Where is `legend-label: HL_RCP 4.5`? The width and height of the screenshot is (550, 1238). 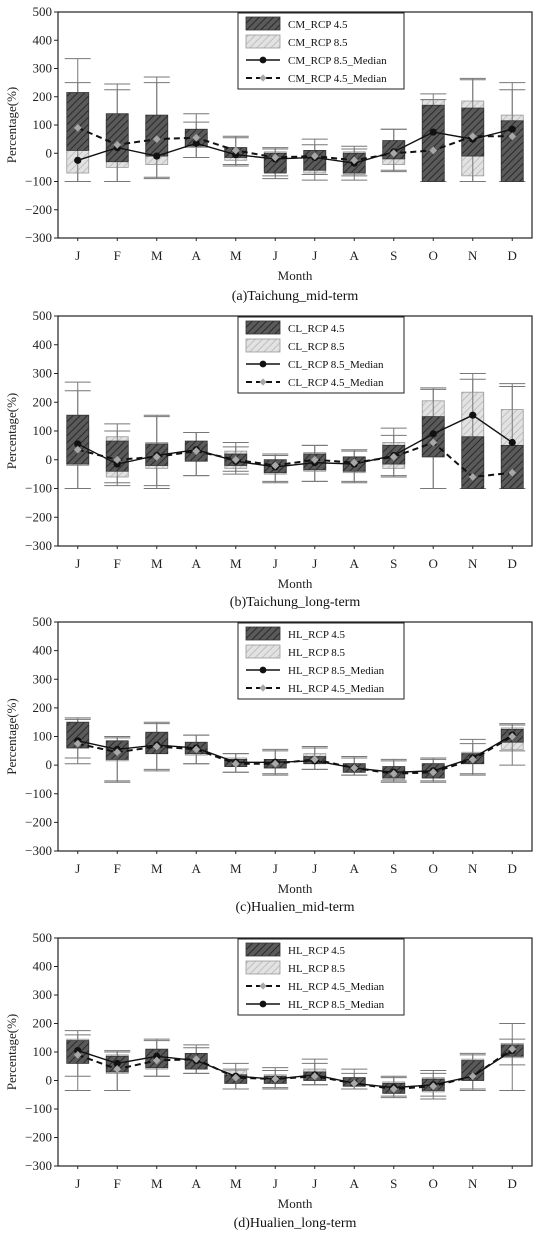 legend-label: HL_RCP 4.5 is located at coordinates (317, 635).